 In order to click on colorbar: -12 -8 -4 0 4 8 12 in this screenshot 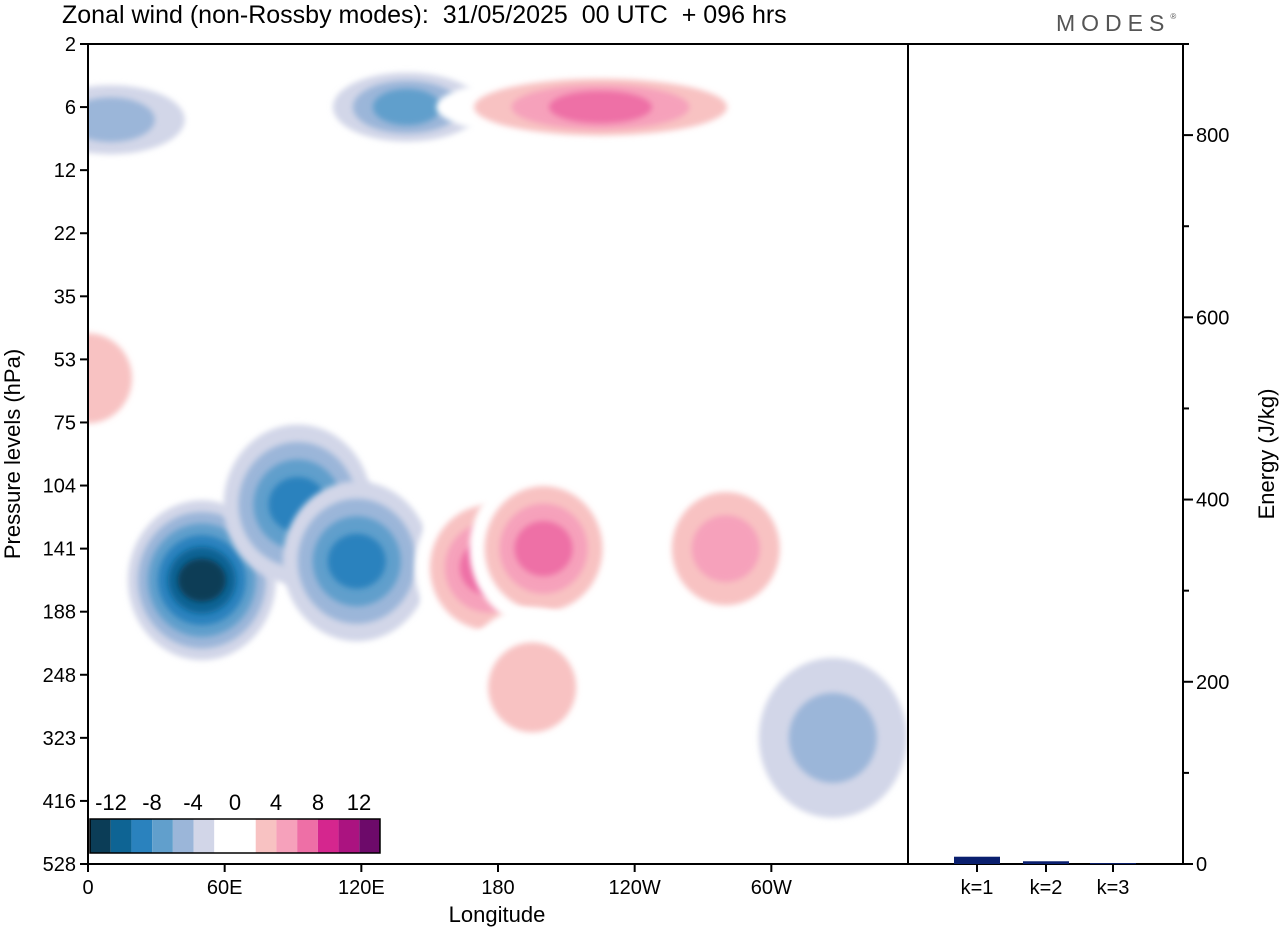, I will do `click(235, 822)`.